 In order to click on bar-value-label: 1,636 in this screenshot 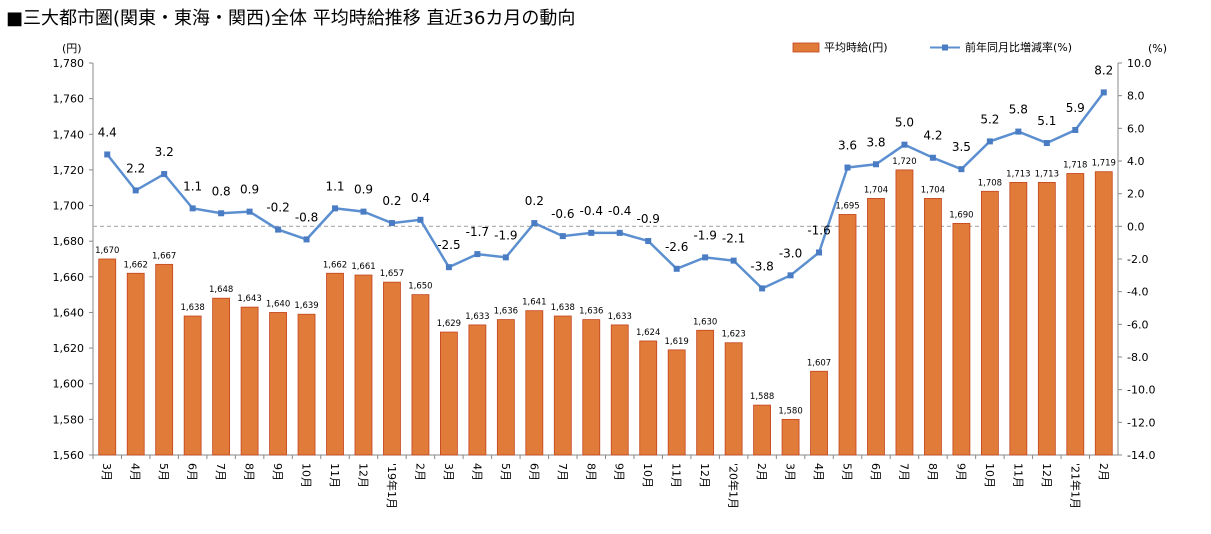, I will do `click(591, 312)`.